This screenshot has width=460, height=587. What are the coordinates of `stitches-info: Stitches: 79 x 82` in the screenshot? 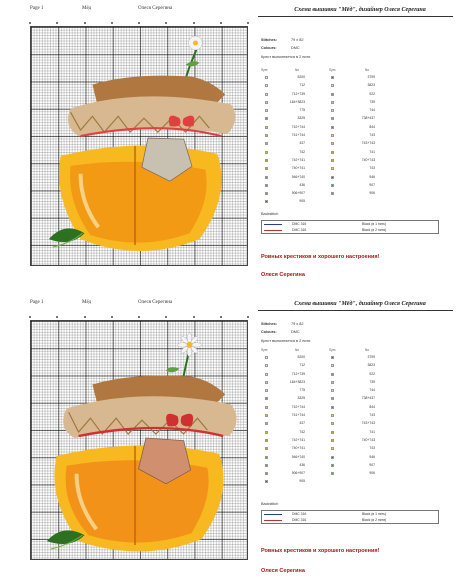 It's located at (282, 324).